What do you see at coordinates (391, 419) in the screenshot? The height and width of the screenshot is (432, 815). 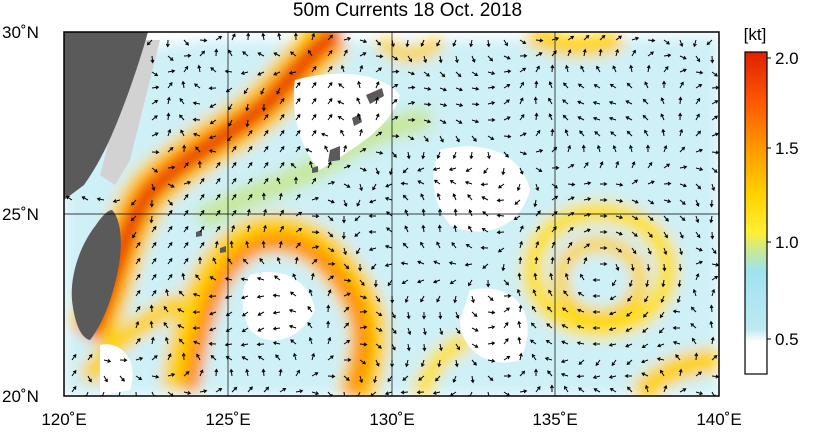 I see `lon-label-130e: 130˚E` at bounding box center [391, 419].